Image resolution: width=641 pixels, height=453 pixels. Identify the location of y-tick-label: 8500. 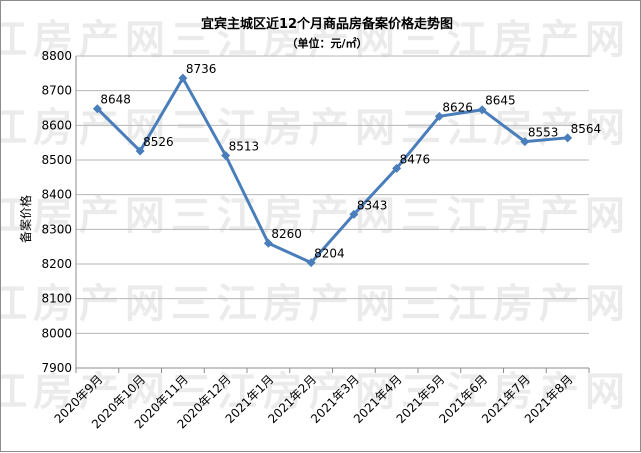
(56, 160).